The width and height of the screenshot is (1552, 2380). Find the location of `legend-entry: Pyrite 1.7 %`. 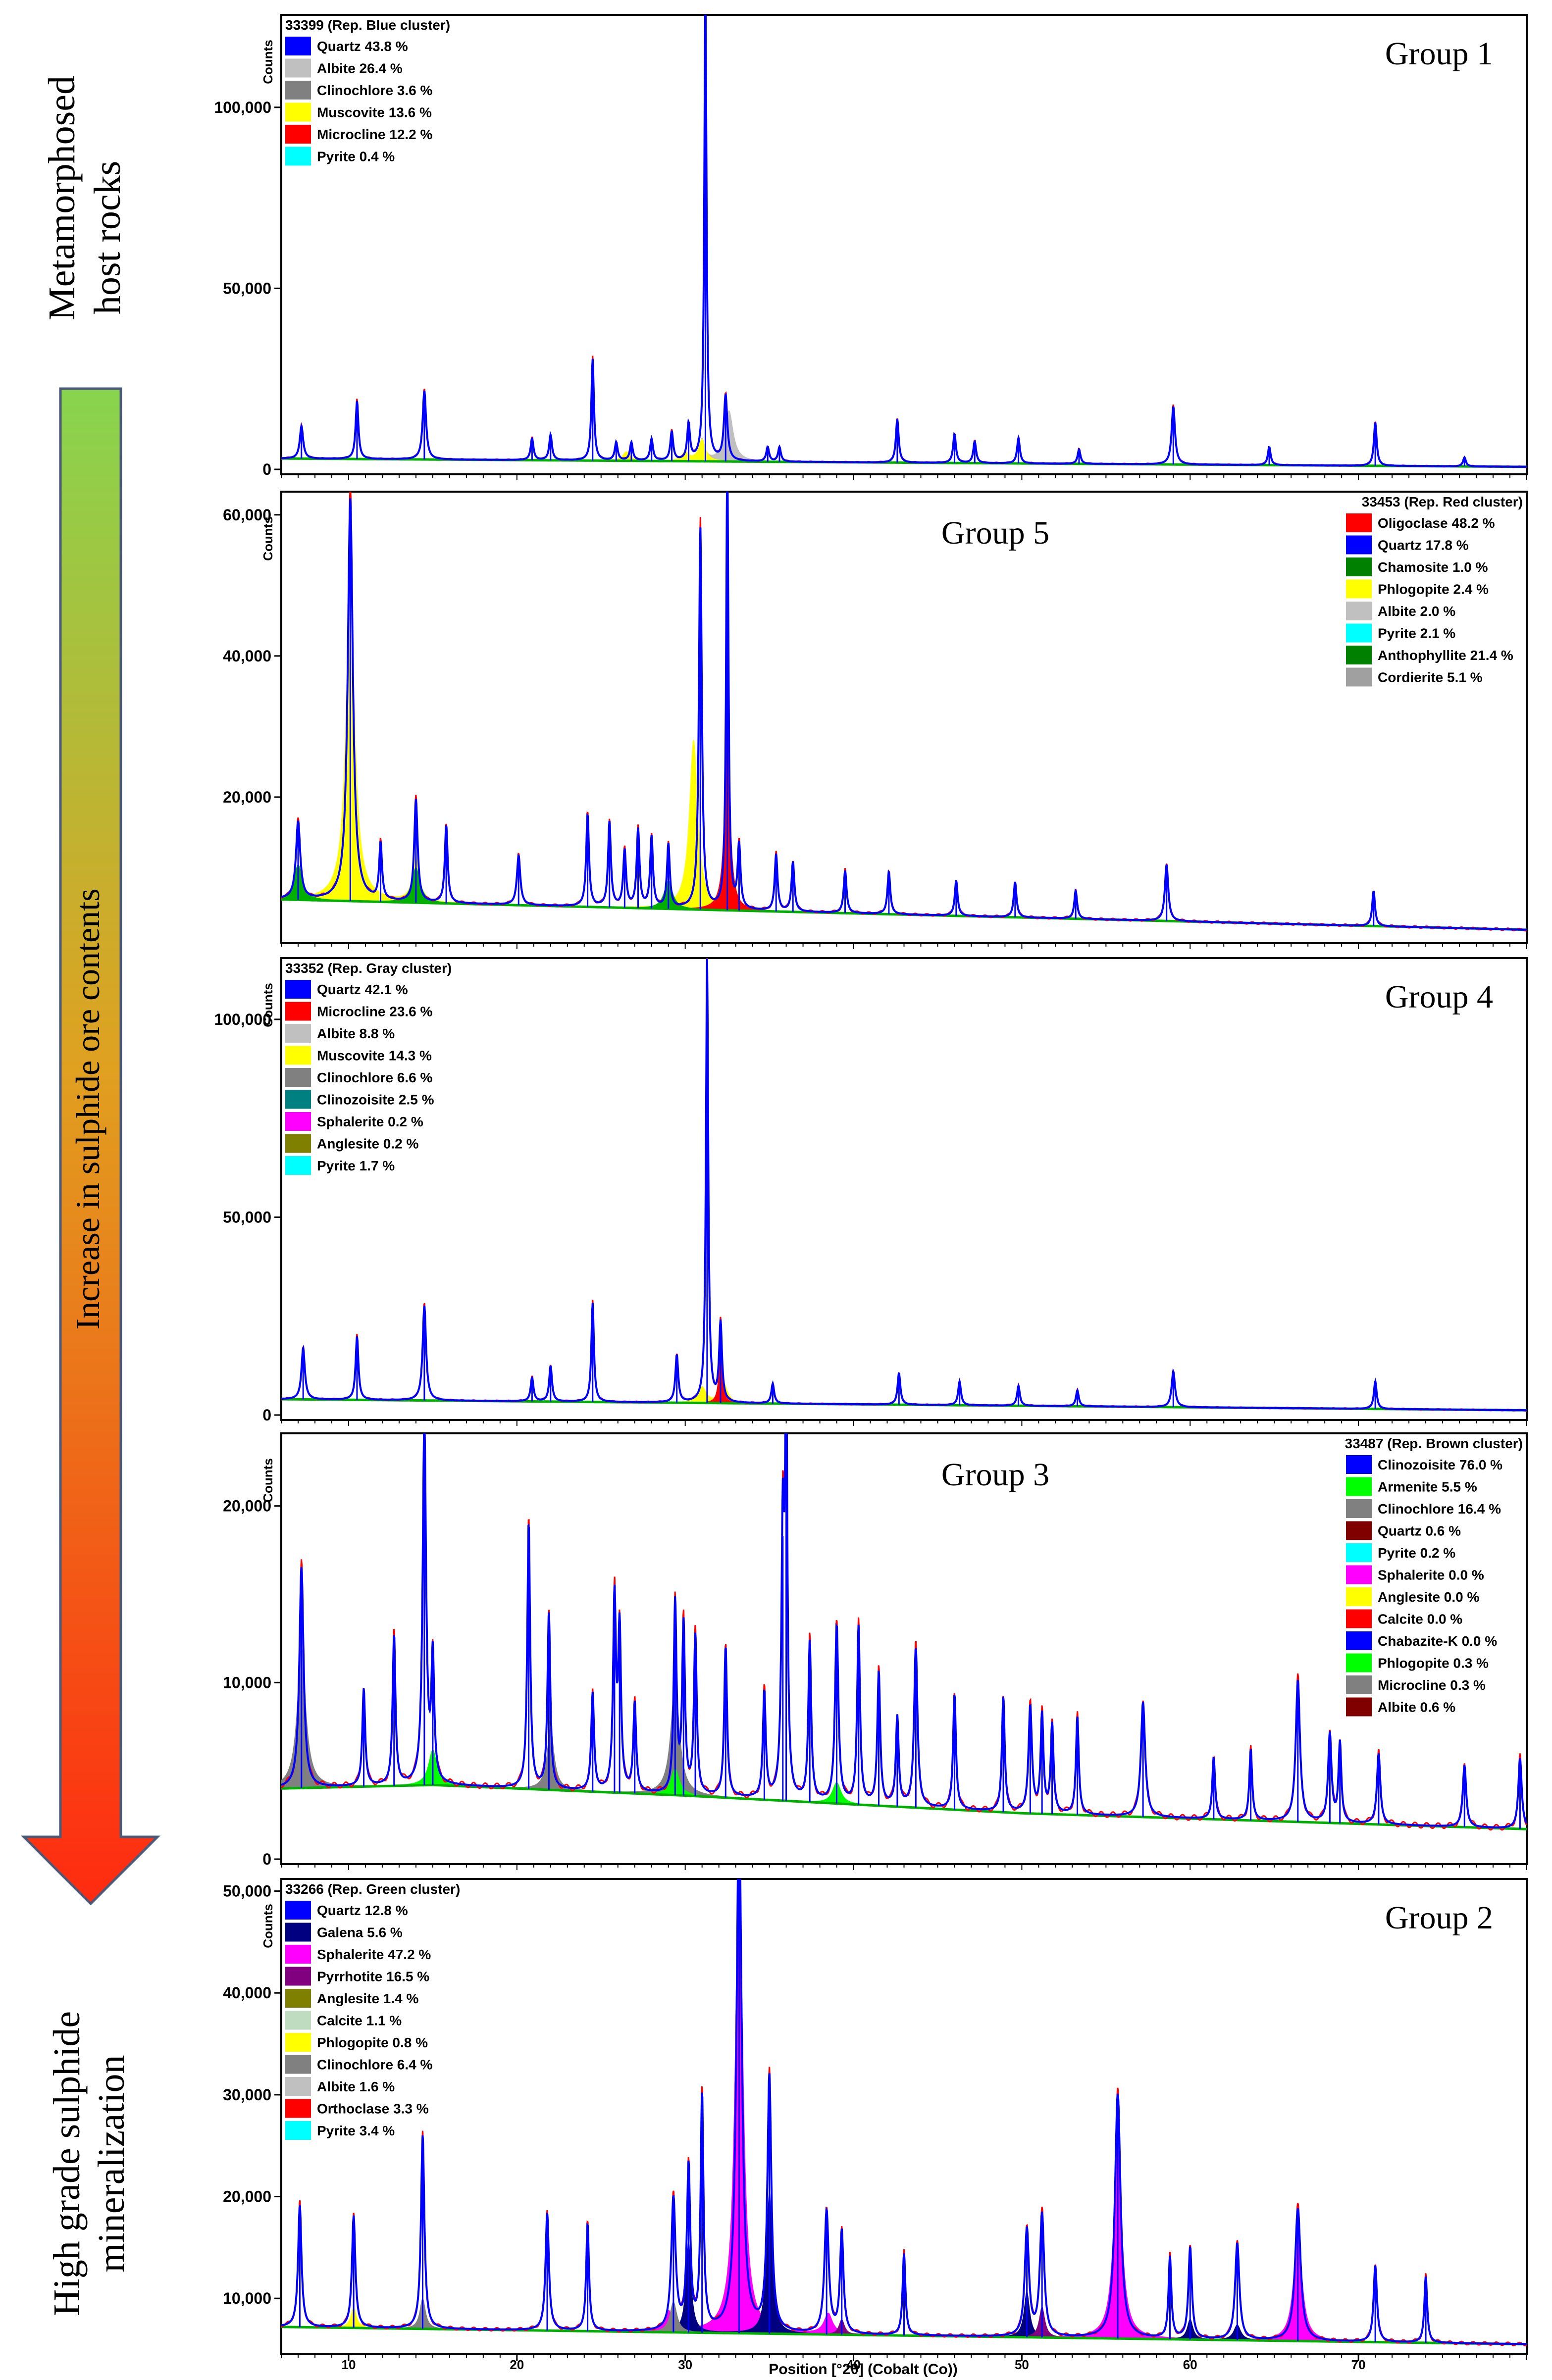

legend-entry: Pyrite 1.7 % is located at coordinates (356, 1165).